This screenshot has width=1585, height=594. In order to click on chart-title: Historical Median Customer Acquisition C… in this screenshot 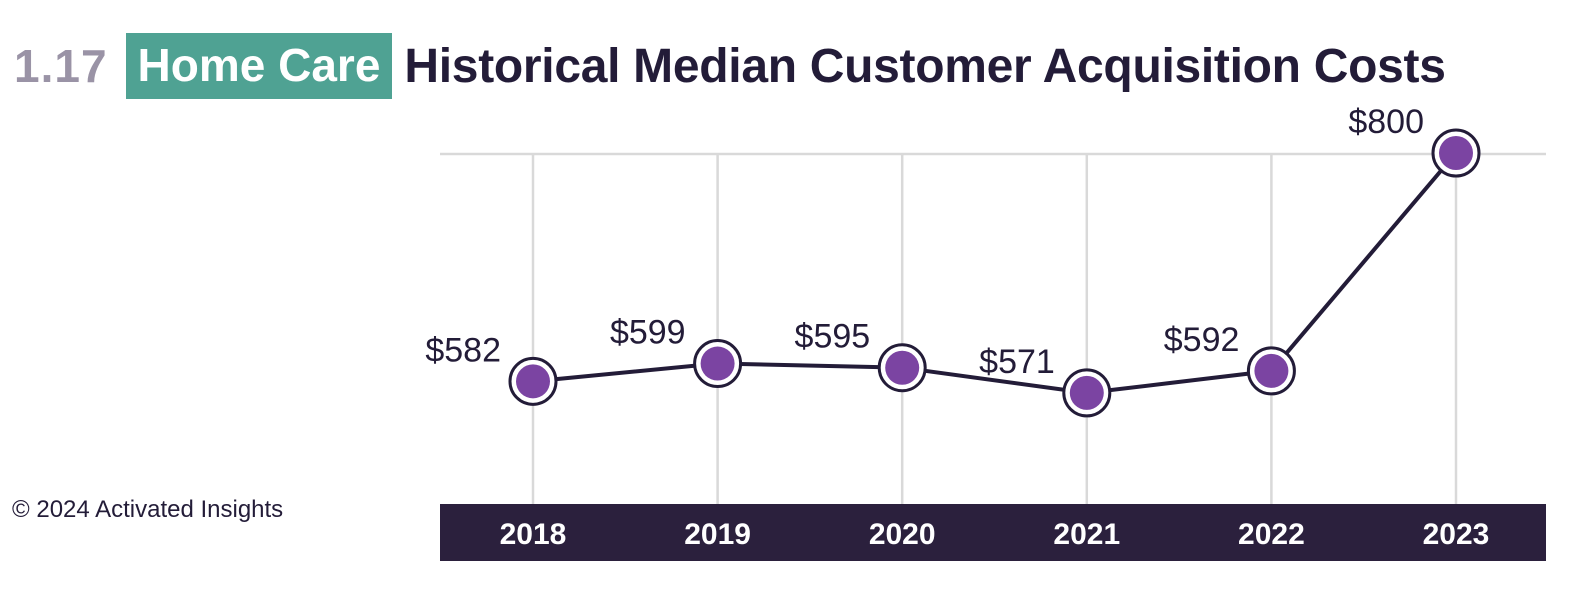, I will do `click(925, 66)`.